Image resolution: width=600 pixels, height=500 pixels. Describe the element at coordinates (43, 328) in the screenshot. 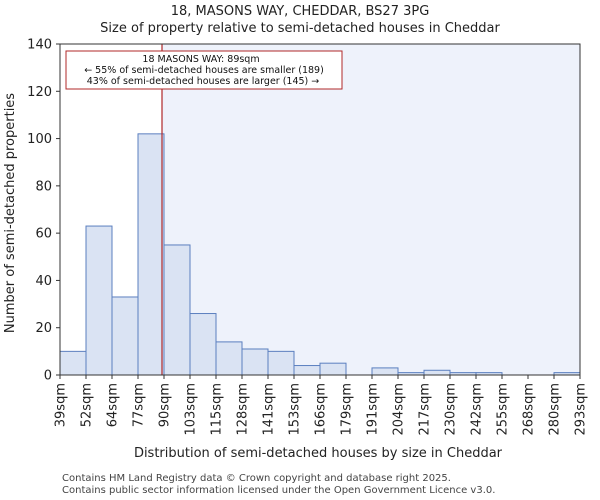

I see `y-tick-label: 20` at that location.